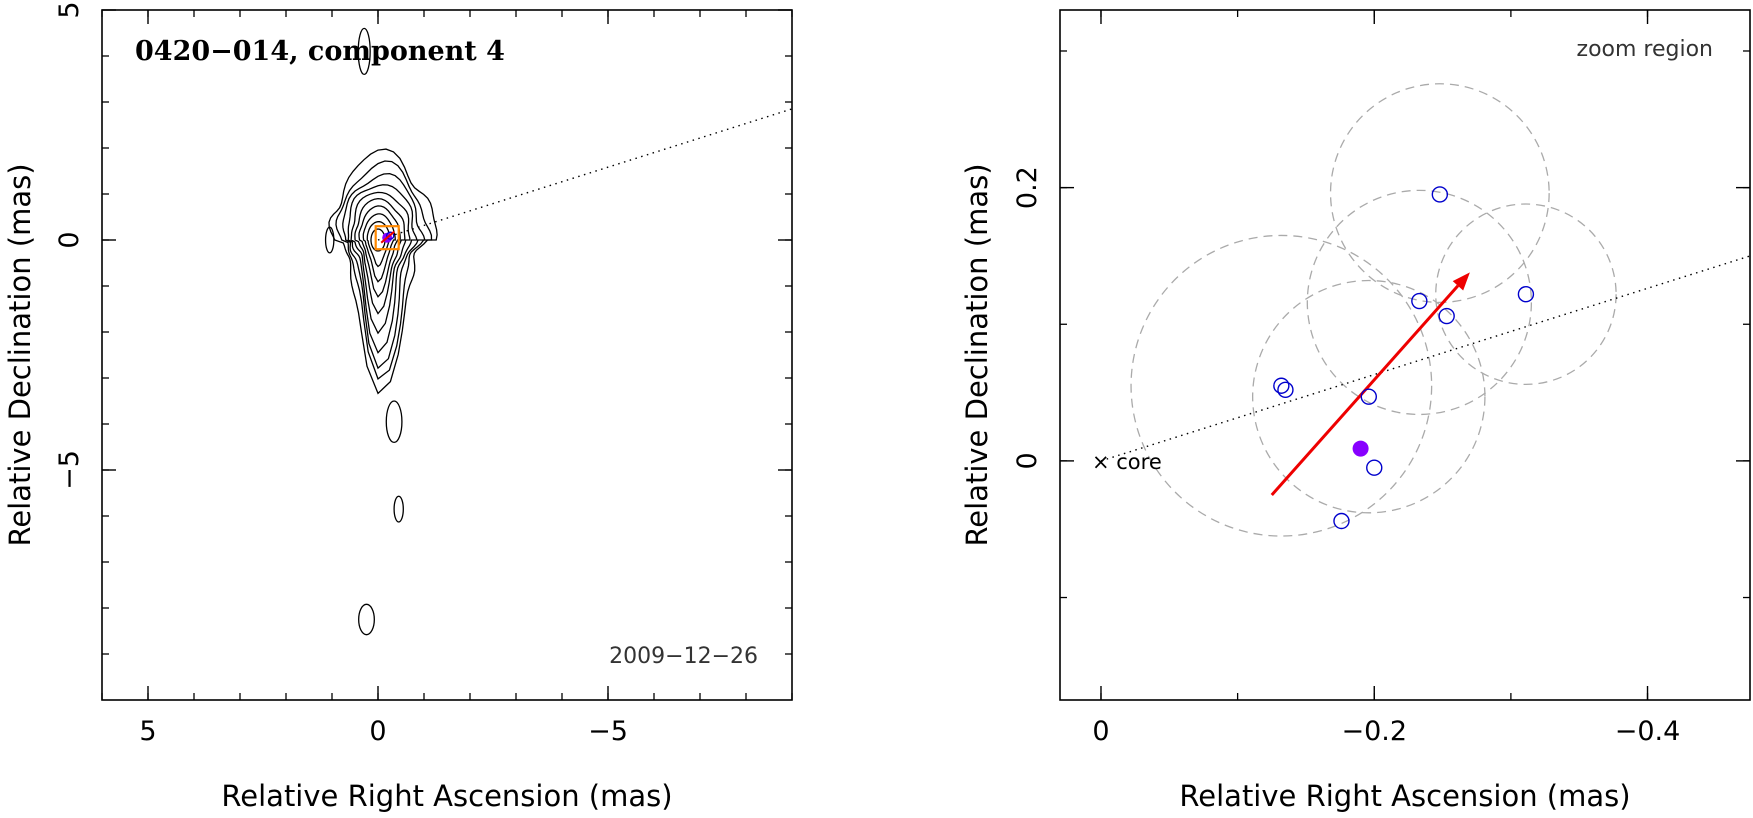 The width and height of the screenshot is (1753, 818). Describe the element at coordinates (1027, 187) in the screenshot. I see `right-y-tick-label: 0.2` at that location.